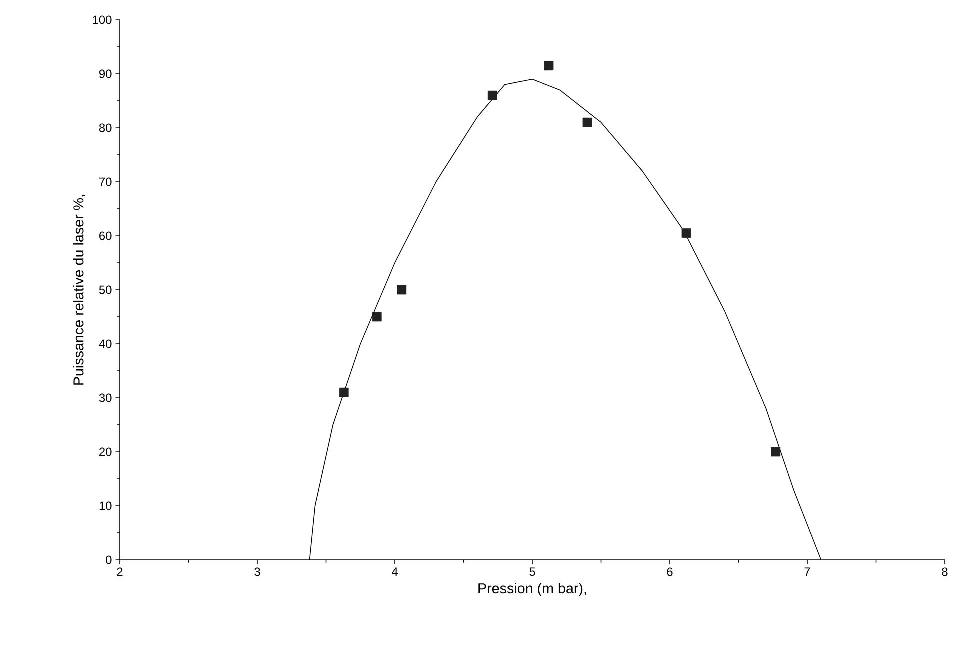  What do you see at coordinates (532, 589) in the screenshot?
I see `x-axis-title: Pression (m bar),` at bounding box center [532, 589].